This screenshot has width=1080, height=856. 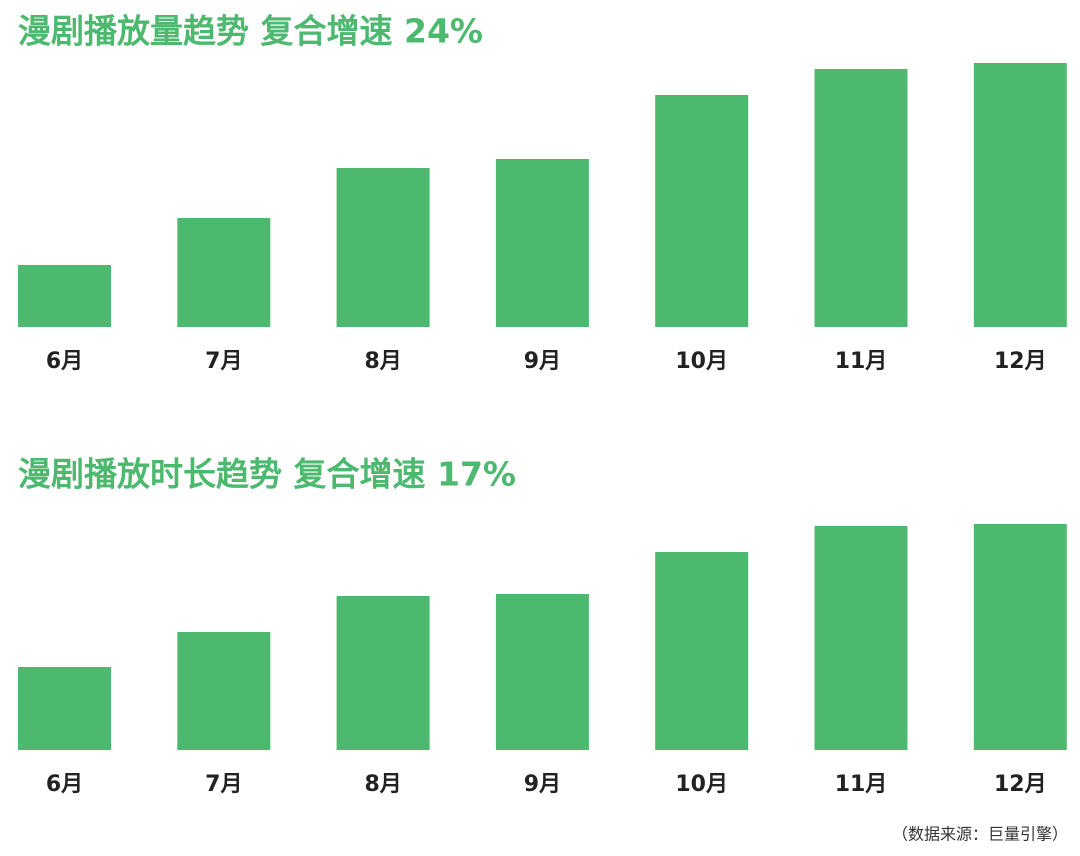 What do you see at coordinates (250, 31) in the screenshot?
I see `chart-title: 漫剧播放量趋势 复合增速 24%` at bounding box center [250, 31].